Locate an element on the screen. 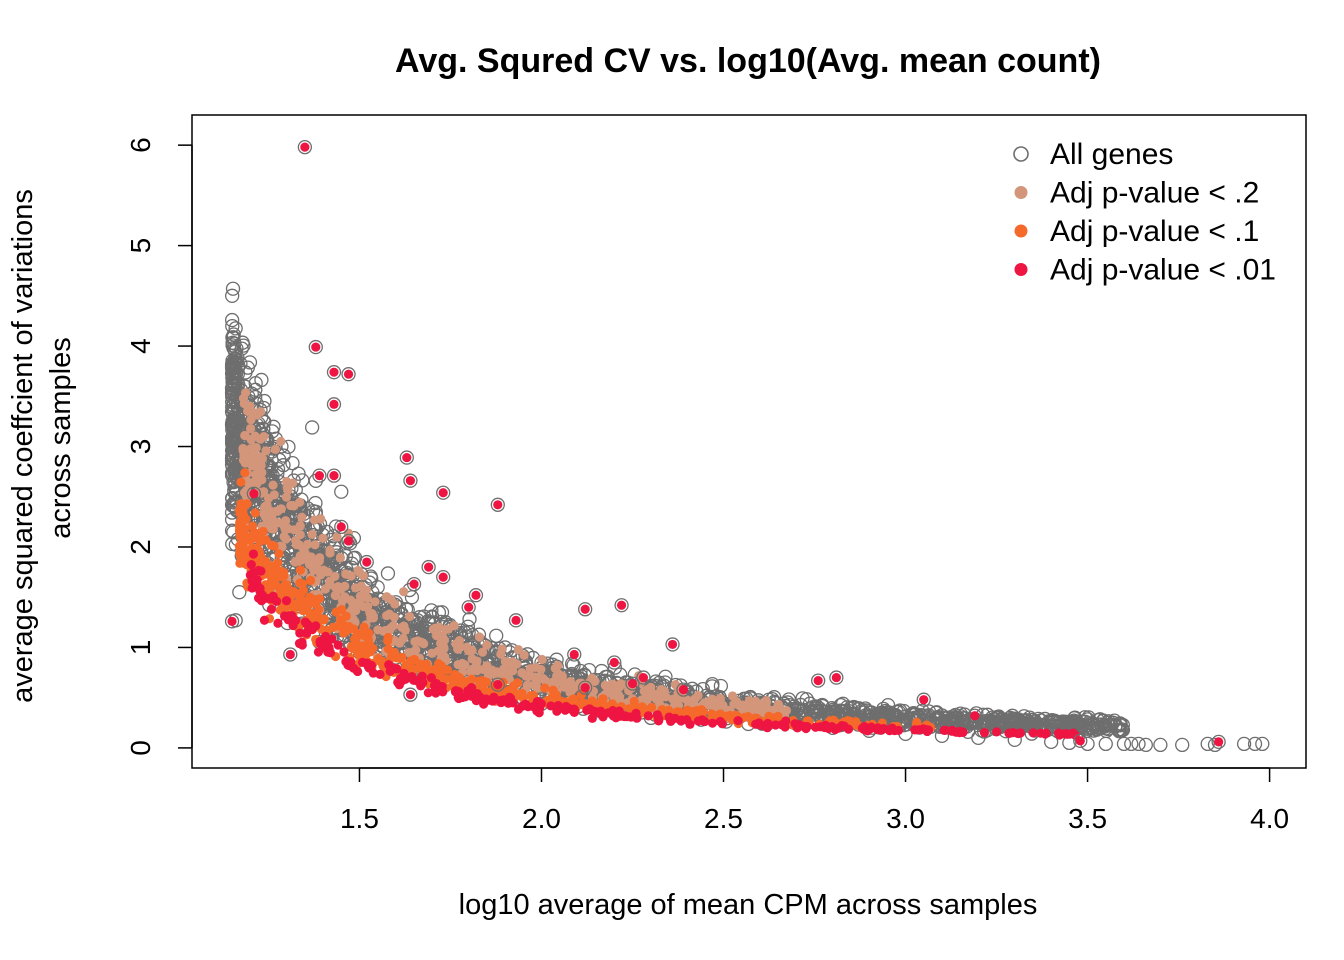  x-tick-label: 3.5 is located at coordinates (1087, 818).